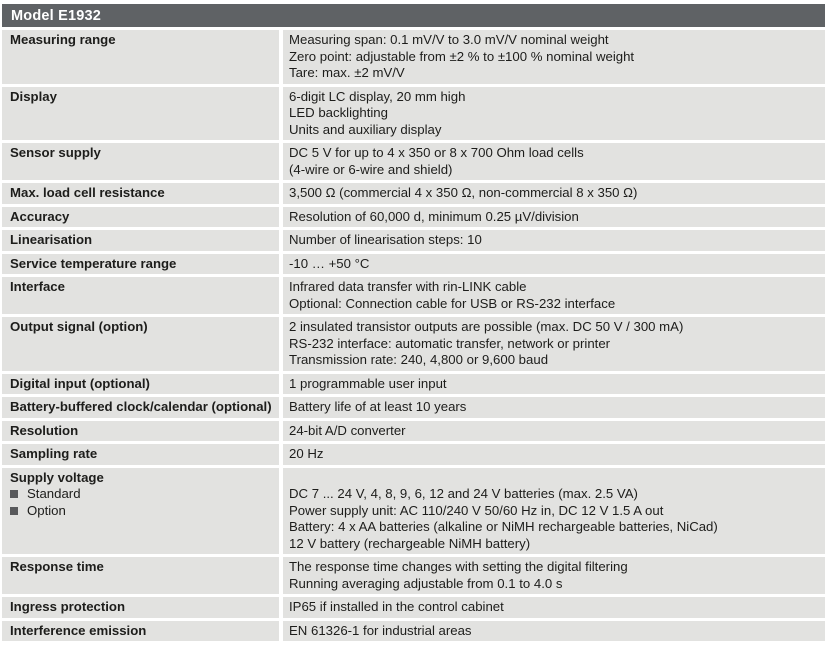  What do you see at coordinates (87, 192) in the screenshot?
I see `spec-label: Max. load cell resistance` at bounding box center [87, 192].